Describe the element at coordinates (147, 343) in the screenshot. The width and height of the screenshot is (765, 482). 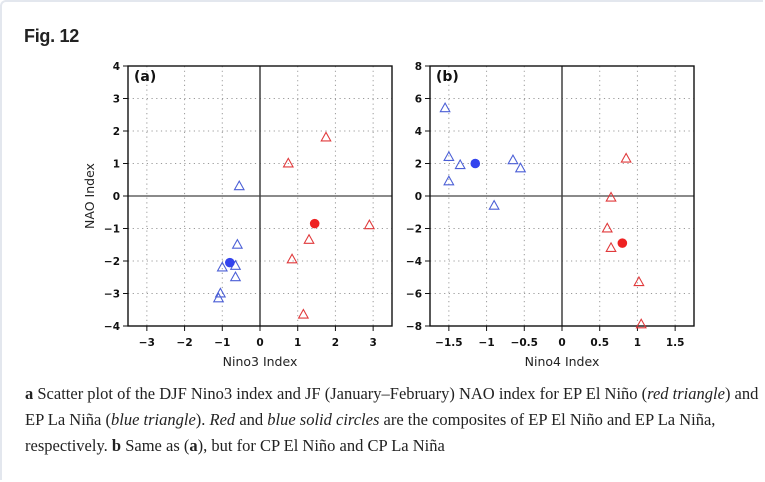
I see `x-tick-label: −3` at that location.